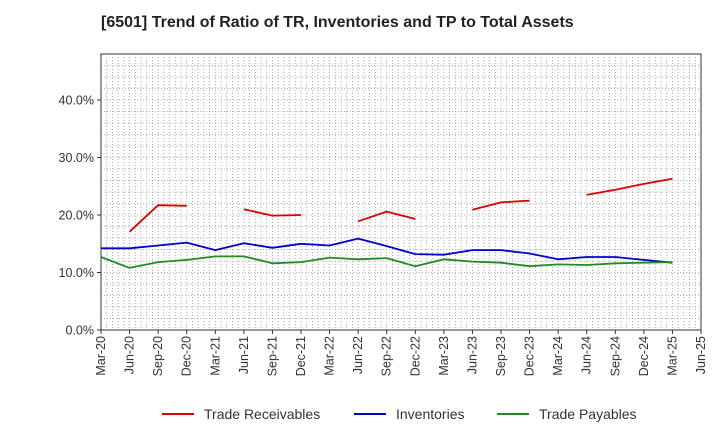  What do you see at coordinates (330, 356) in the screenshot?
I see `x-tick-label: Mar-22` at bounding box center [330, 356].